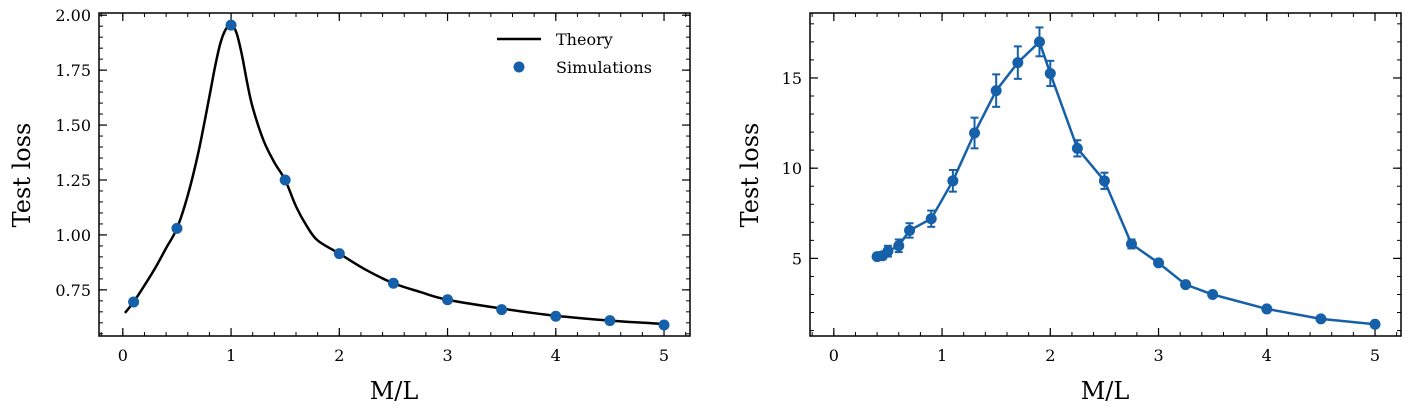 The height and width of the screenshot is (416, 1412). What do you see at coordinates (73, 180) in the screenshot?
I see `left-y-tick-label: 1.25` at bounding box center [73, 180].